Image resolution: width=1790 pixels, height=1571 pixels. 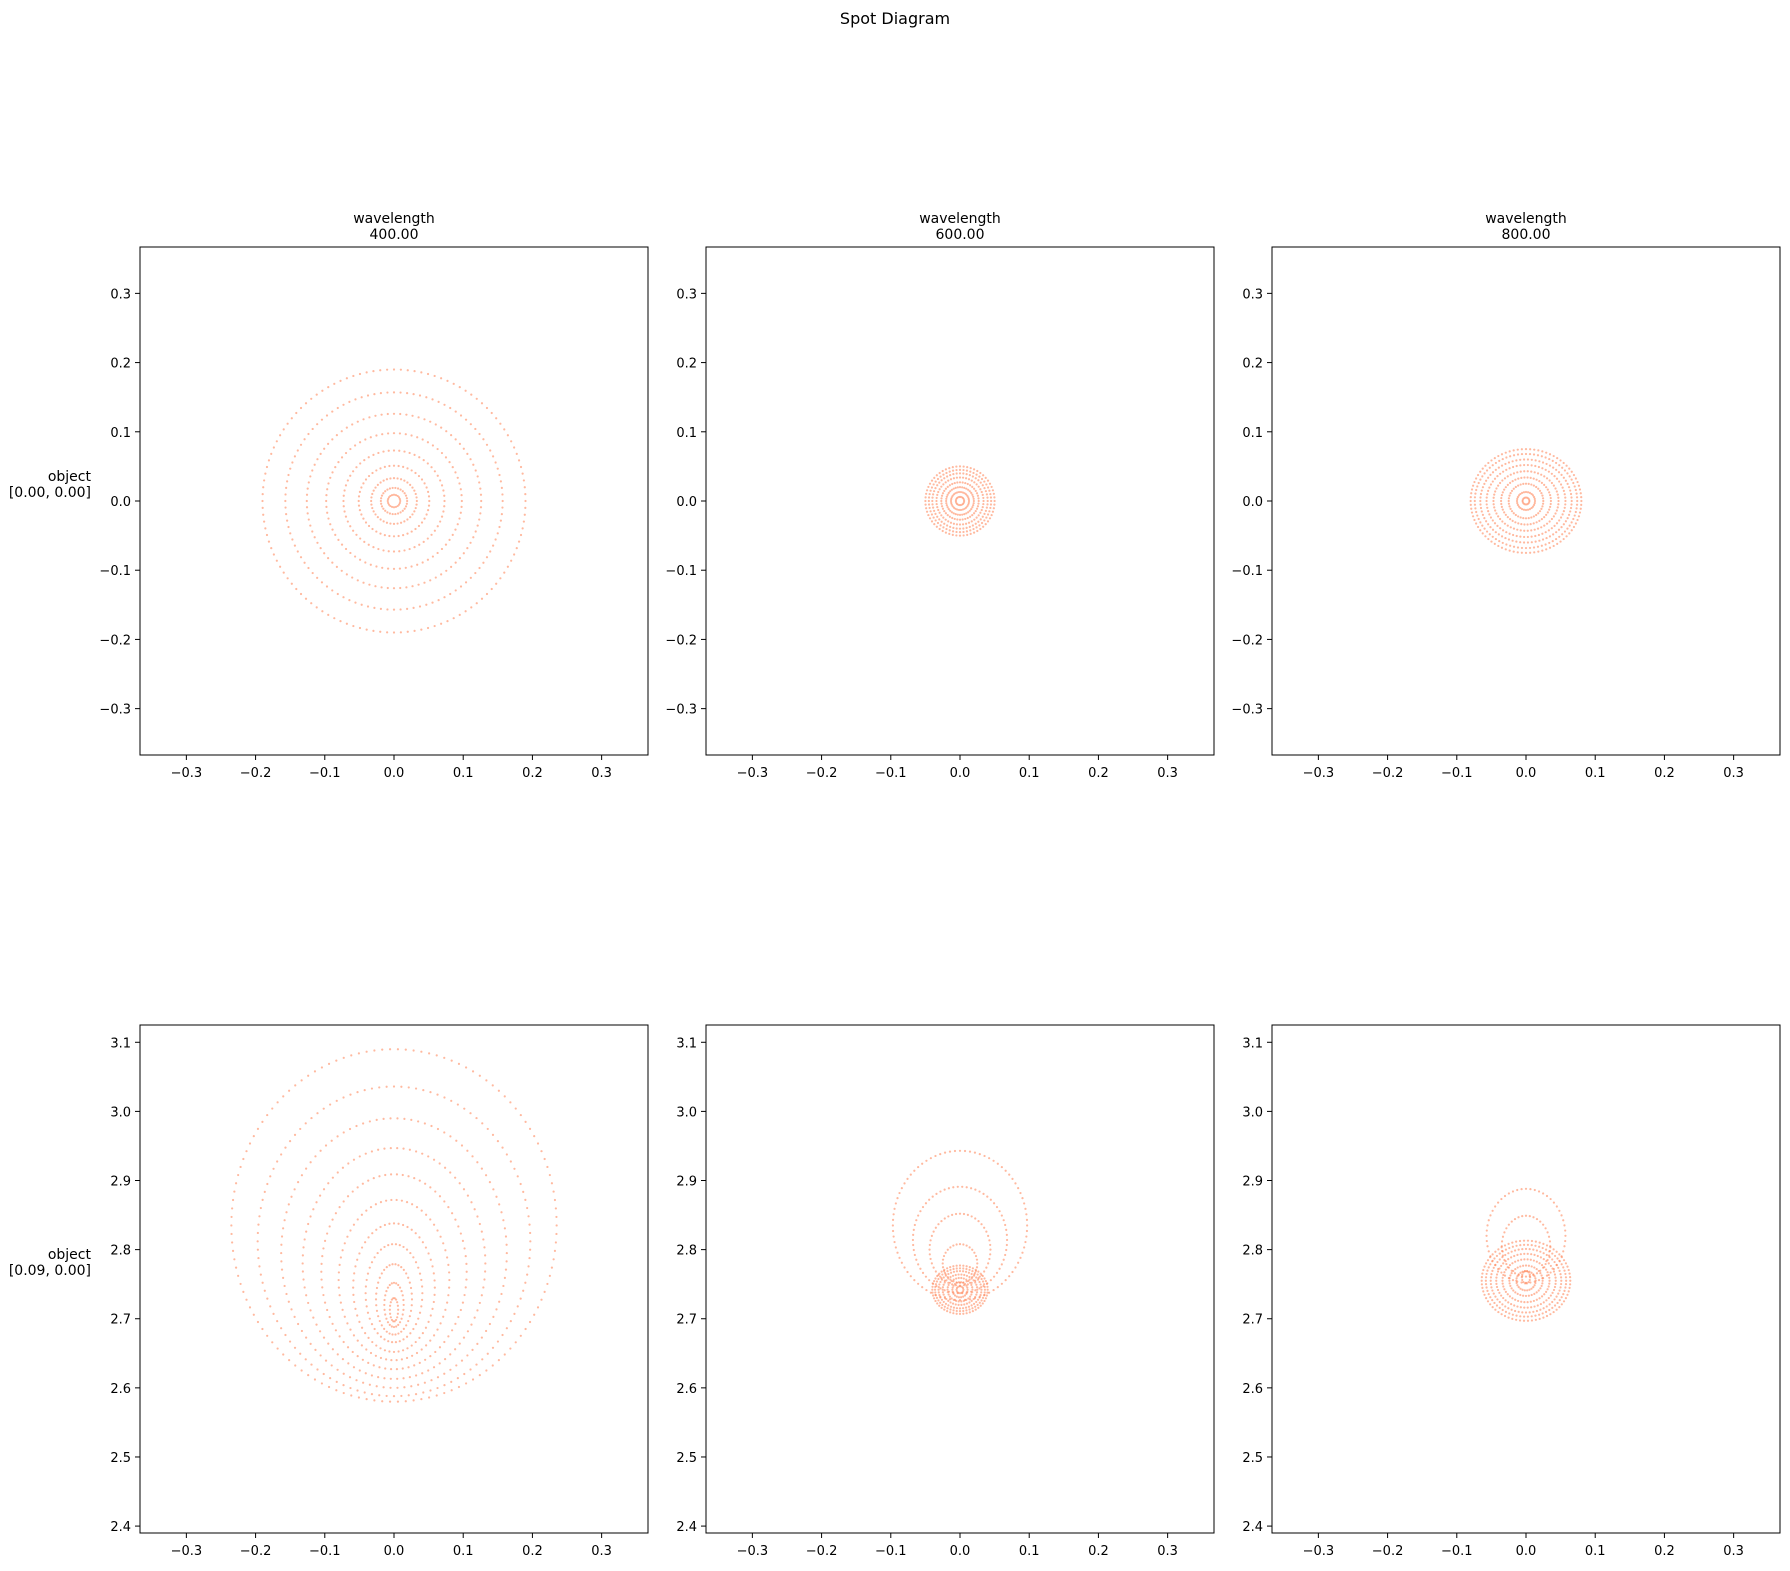 I want to click on x-tick-label: −0.3, so click(x=1319, y=773).